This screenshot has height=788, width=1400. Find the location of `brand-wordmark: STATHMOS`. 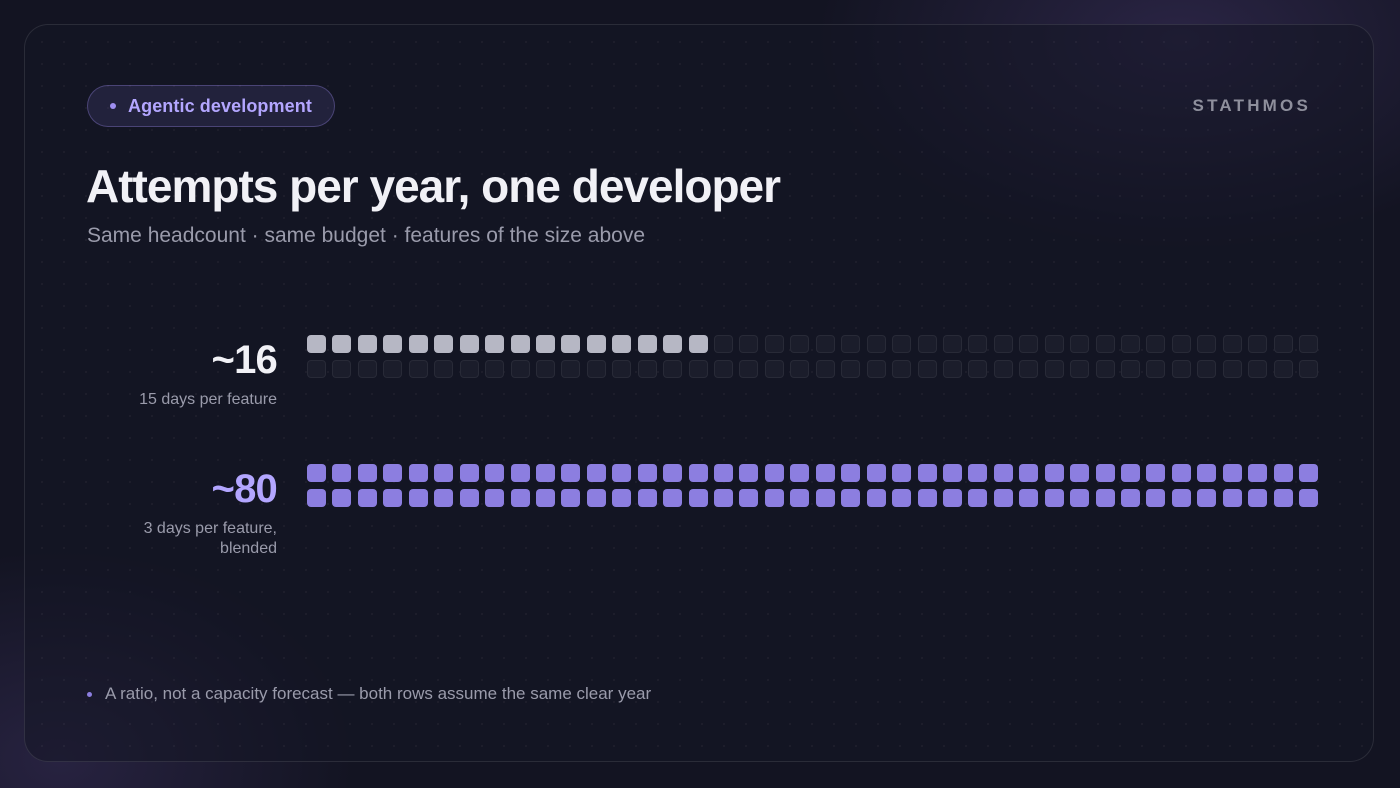

brand-wordmark: STATHMOS is located at coordinates (1251, 105).